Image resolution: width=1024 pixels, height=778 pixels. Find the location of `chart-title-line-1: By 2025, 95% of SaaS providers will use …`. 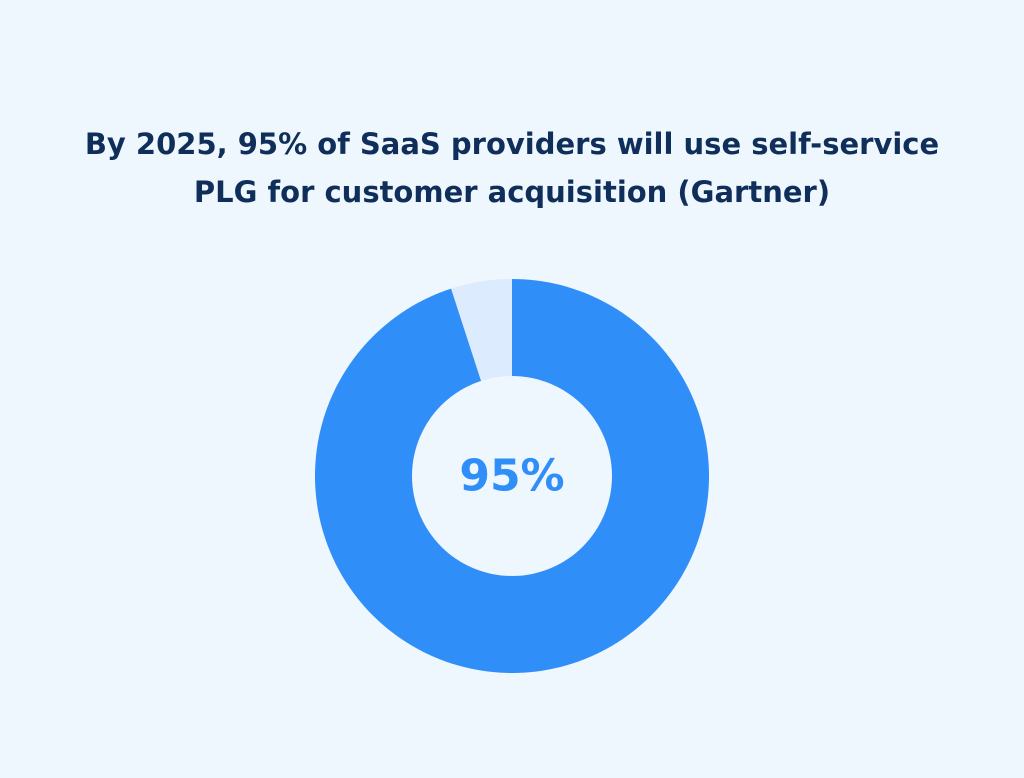

chart-title-line-1: By 2025, 95% of SaaS providers will use … is located at coordinates (512, 144).